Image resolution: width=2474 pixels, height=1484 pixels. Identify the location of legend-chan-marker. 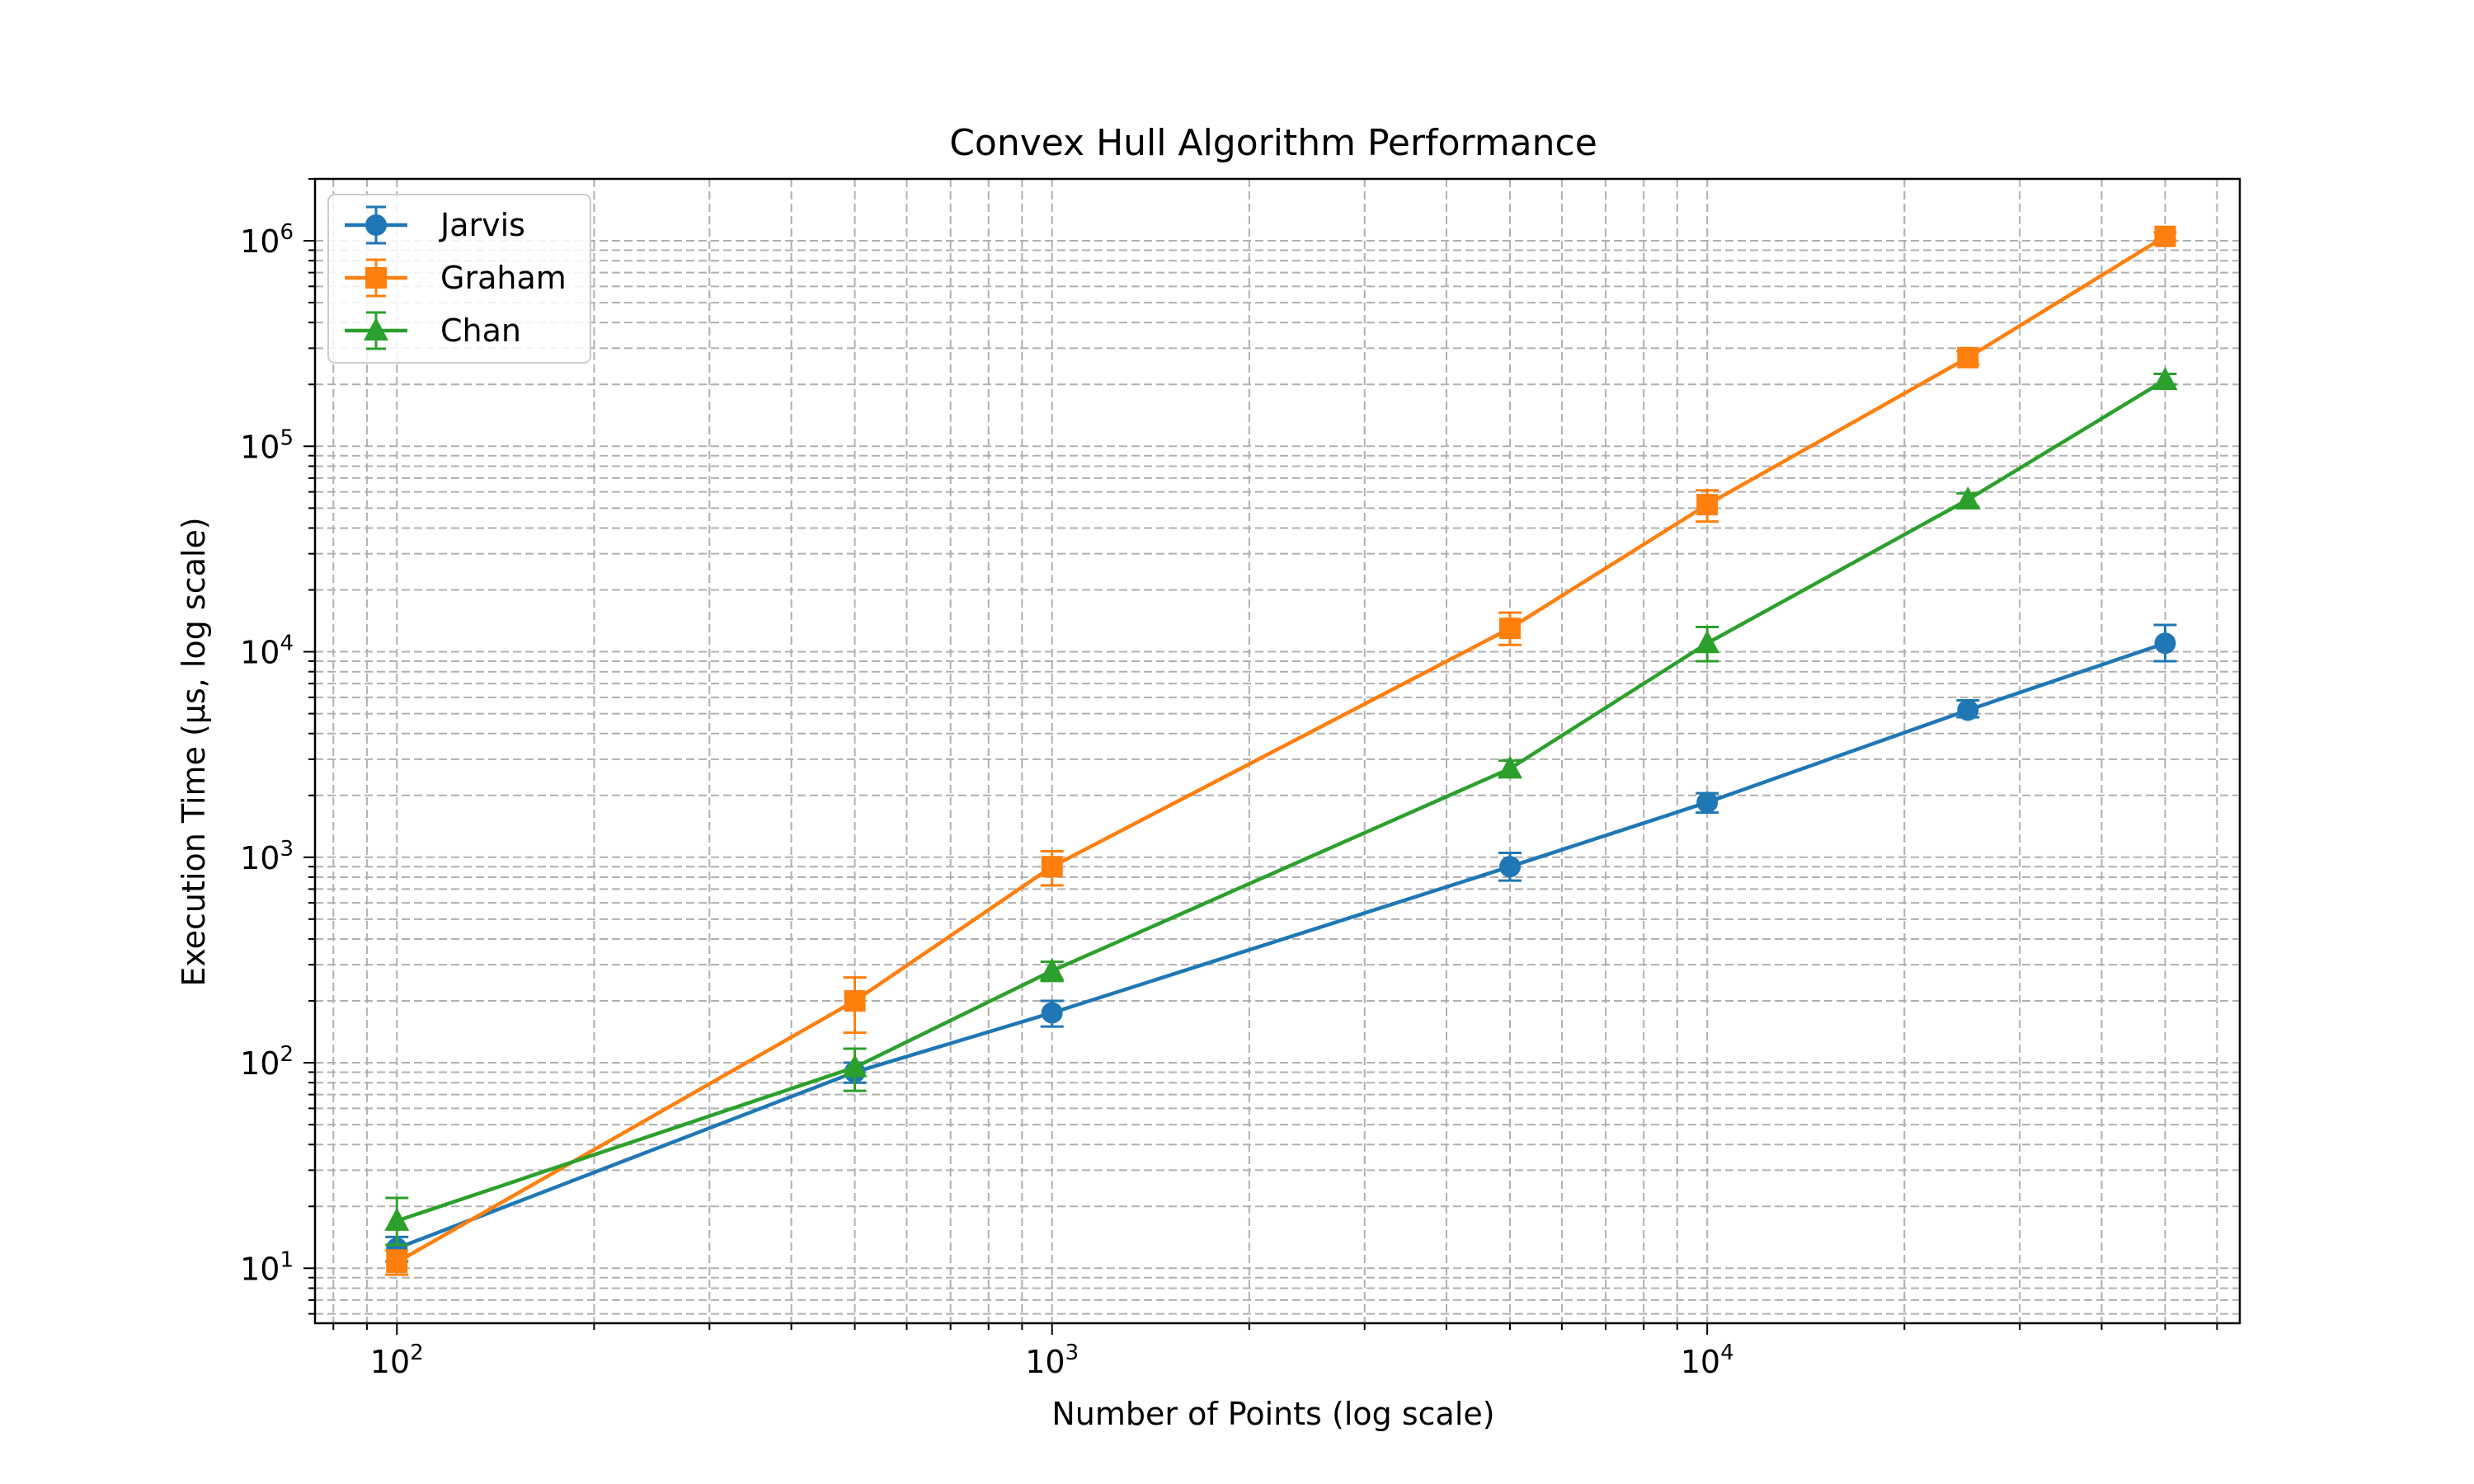
(376, 328).